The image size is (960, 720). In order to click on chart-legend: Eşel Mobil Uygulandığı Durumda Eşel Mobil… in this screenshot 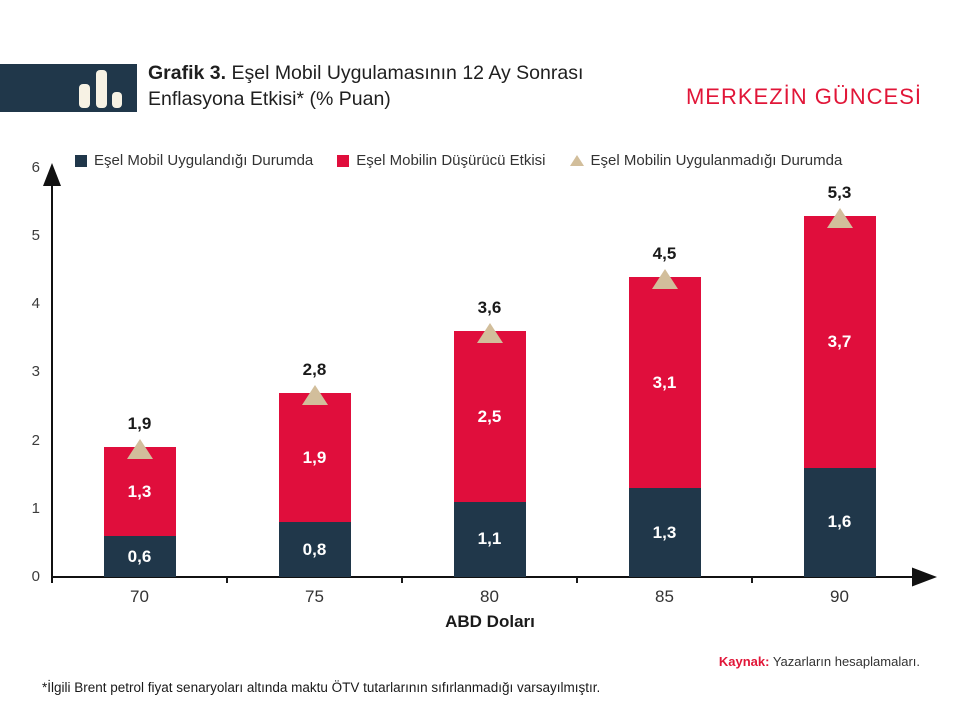, I will do `click(458, 160)`.